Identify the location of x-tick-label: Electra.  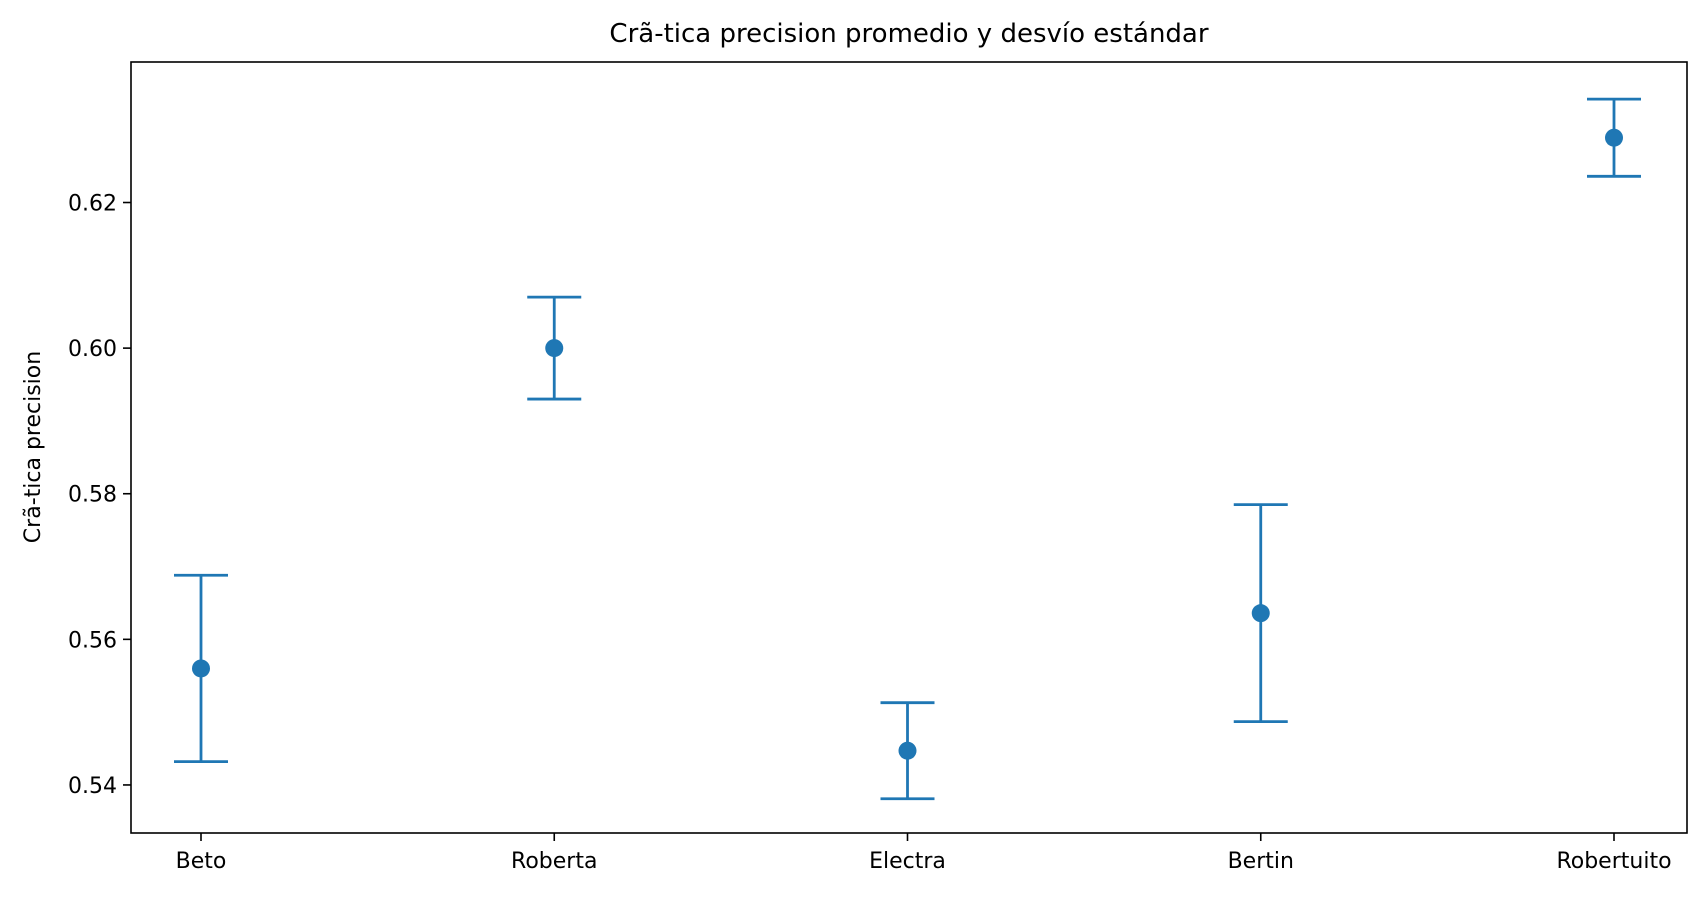
(907, 861).